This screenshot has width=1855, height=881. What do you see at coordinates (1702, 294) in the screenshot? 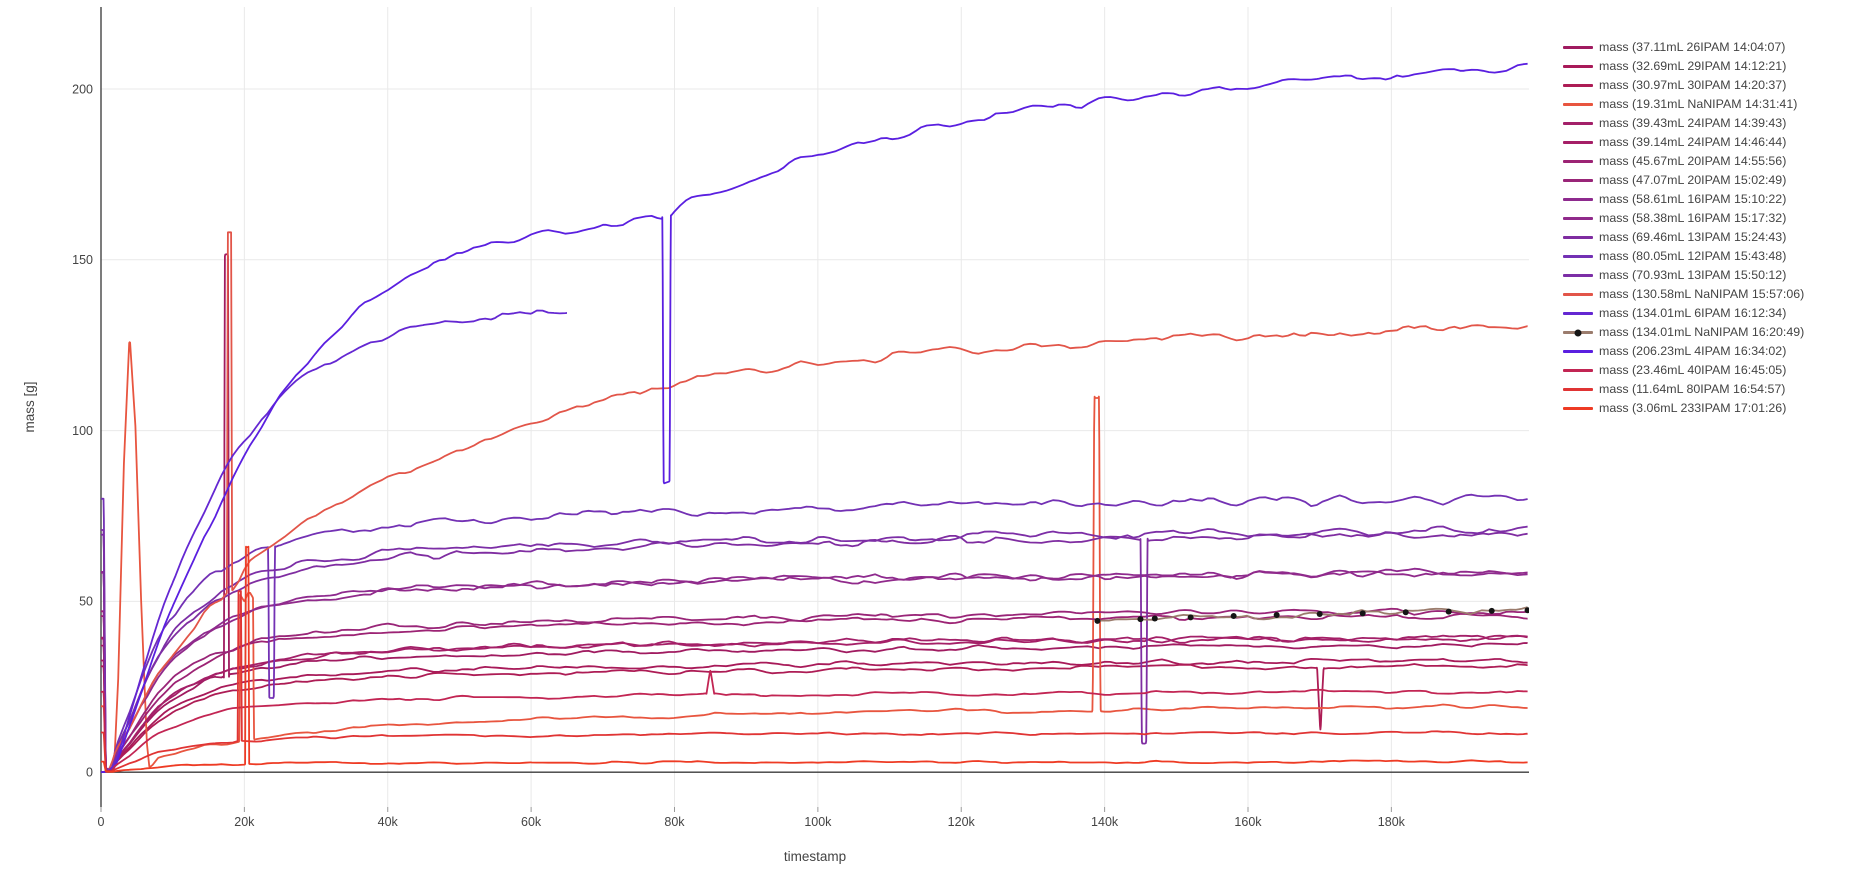
I see `legend-label: mass (130.58mL NaNIPAM 15:57:06)` at bounding box center [1702, 294].